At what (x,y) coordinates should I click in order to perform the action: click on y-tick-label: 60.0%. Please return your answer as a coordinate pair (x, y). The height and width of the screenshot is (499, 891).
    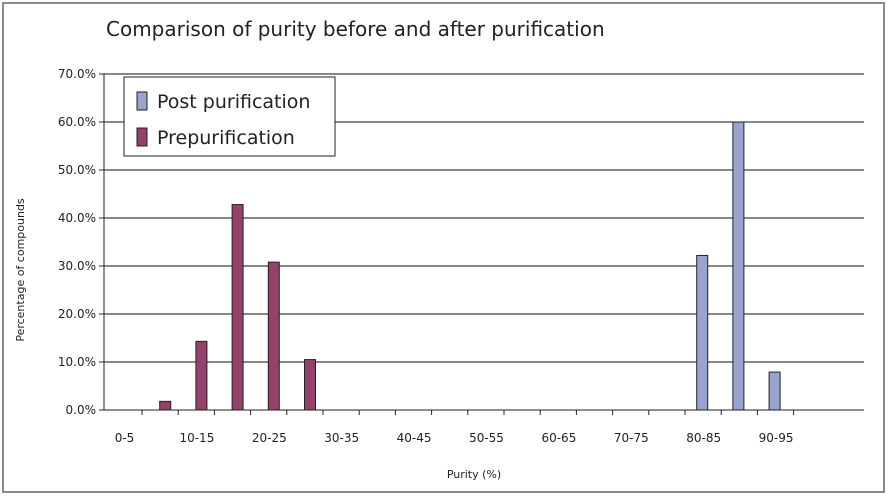
    Looking at the image, I should click on (77, 122).